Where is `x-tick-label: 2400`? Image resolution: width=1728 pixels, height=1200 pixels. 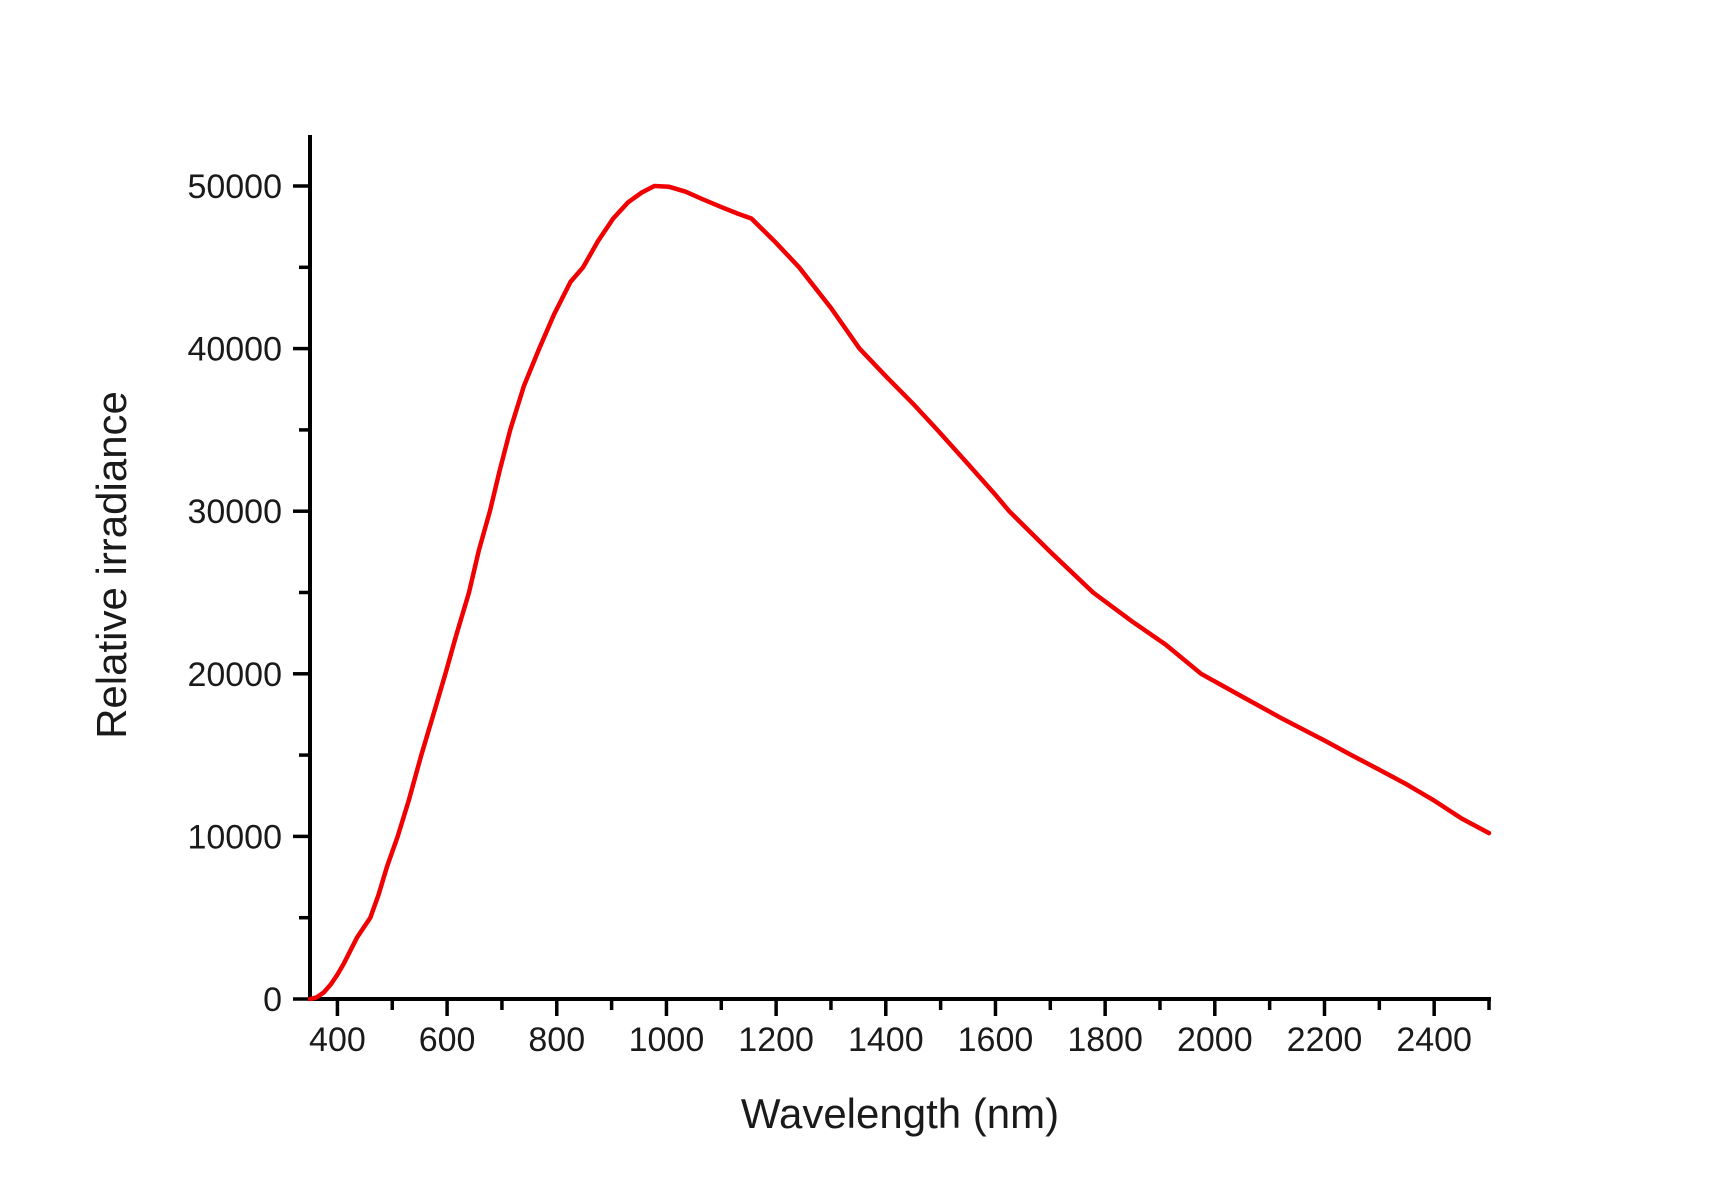
x-tick-label: 2400 is located at coordinates (1434, 1040).